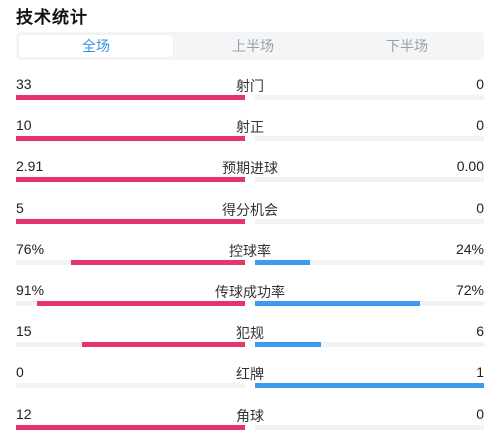 The image size is (500, 443). What do you see at coordinates (469, 289) in the screenshot?
I see `away-value: 72%` at bounding box center [469, 289].